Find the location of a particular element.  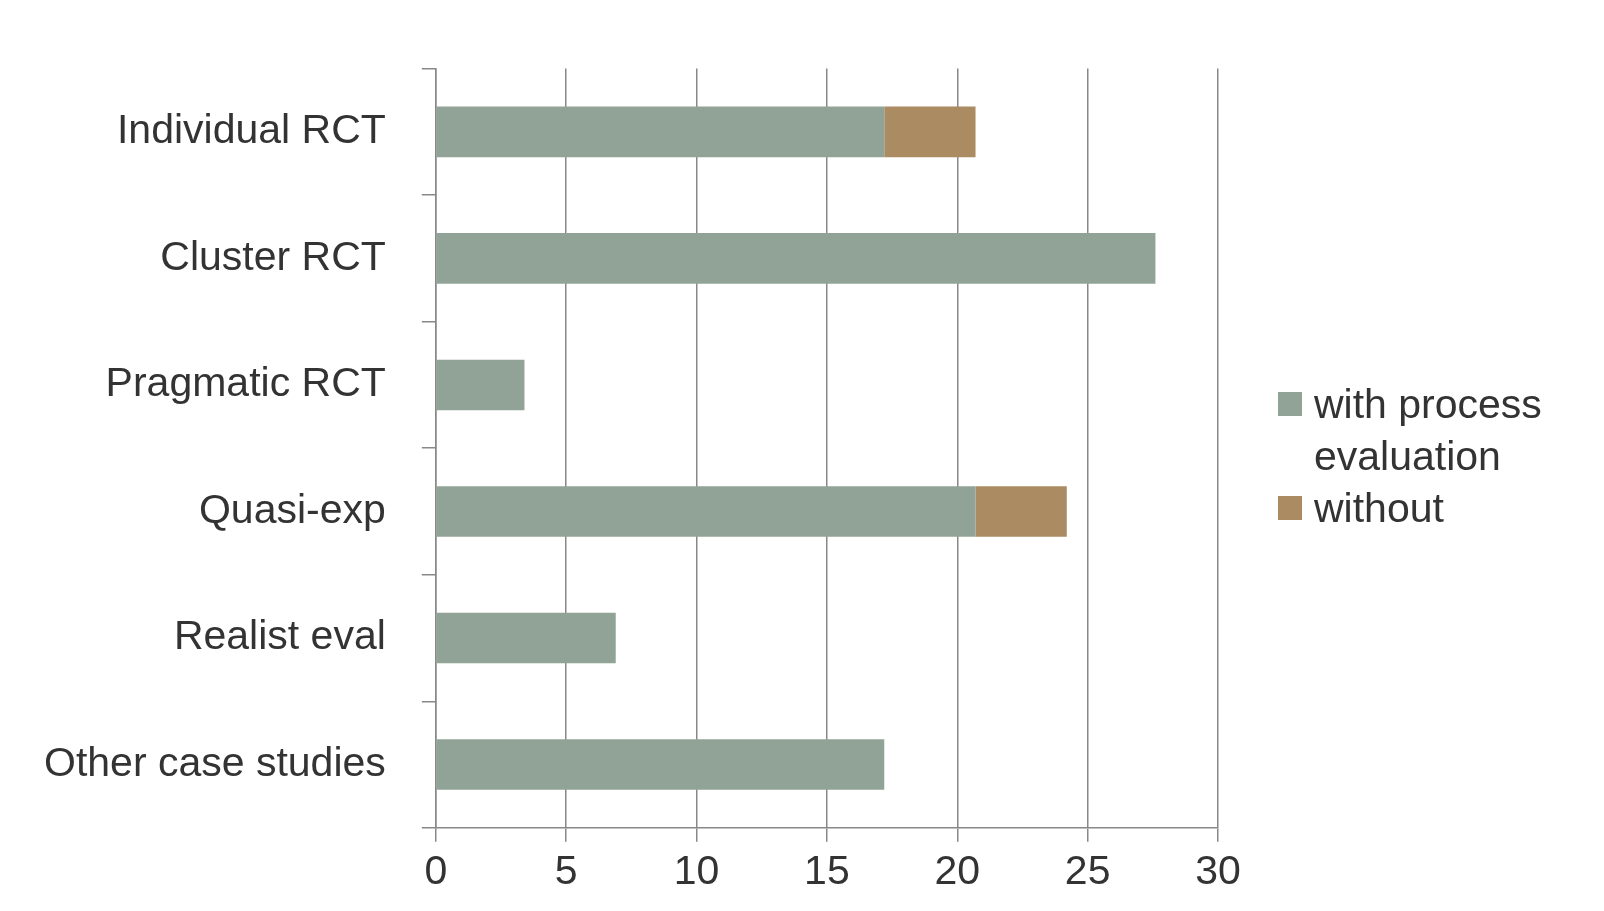

x-tick-label: 0 is located at coordinates (436, 869).